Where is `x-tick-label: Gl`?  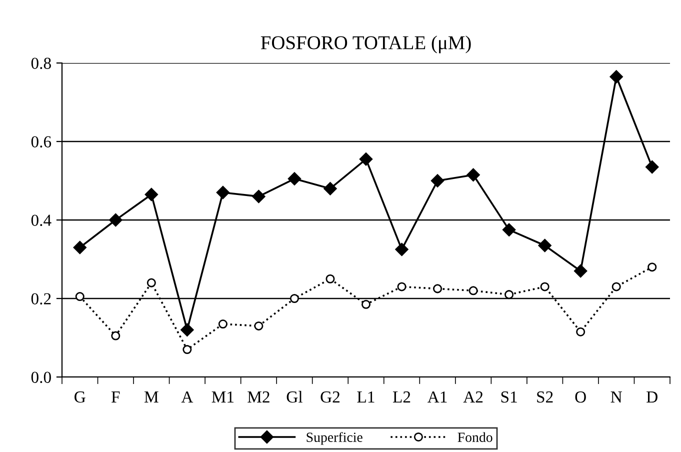
x-tick-label: Gl is located at coordinates (294, 396).